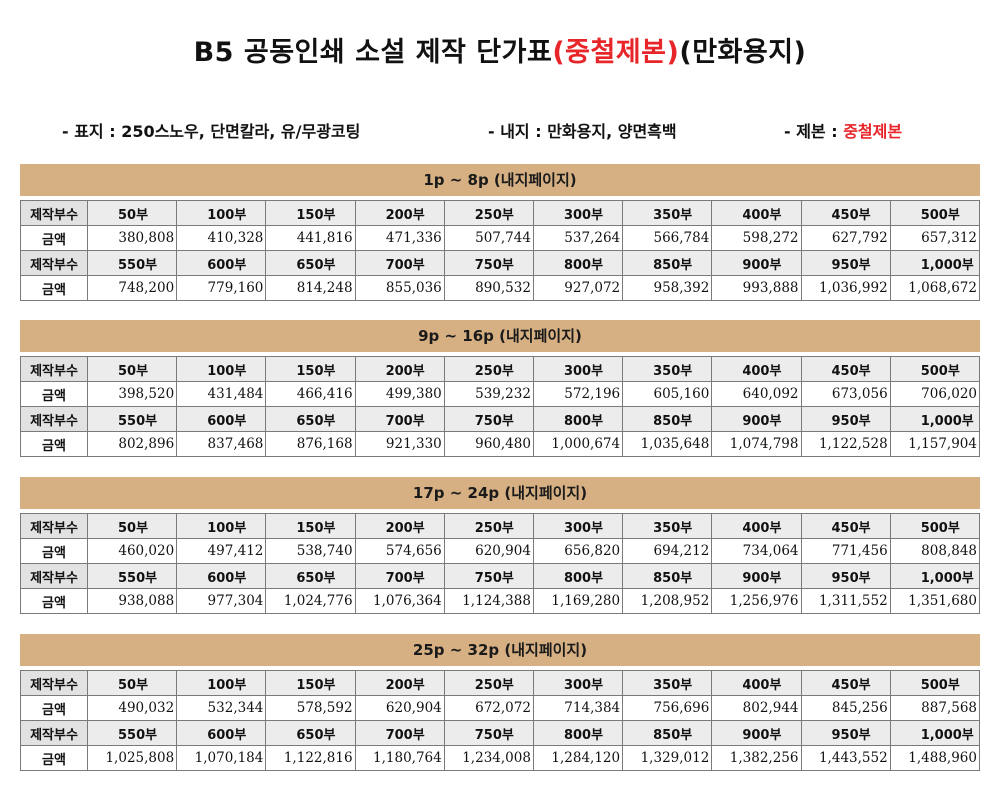  Describe the element at coordinates (310, 708) in the screenshot. I see `price-cell: 578,592` at that location.